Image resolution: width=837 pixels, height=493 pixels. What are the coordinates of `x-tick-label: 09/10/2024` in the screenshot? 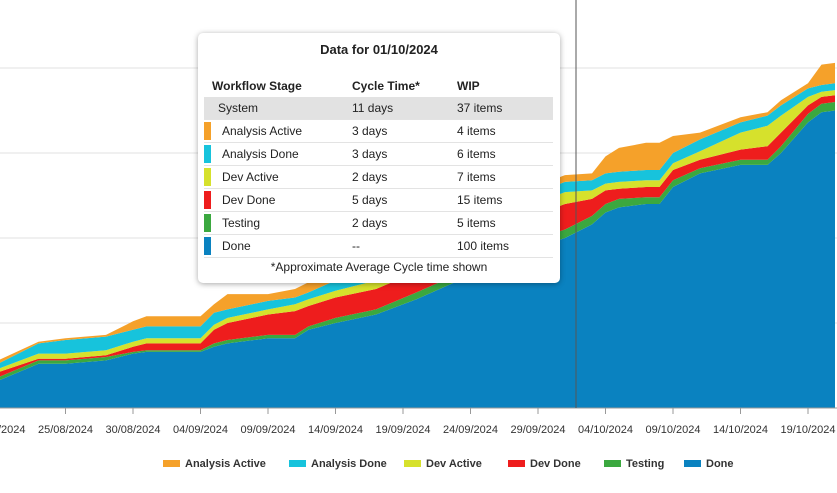 It's located at (672, 430).